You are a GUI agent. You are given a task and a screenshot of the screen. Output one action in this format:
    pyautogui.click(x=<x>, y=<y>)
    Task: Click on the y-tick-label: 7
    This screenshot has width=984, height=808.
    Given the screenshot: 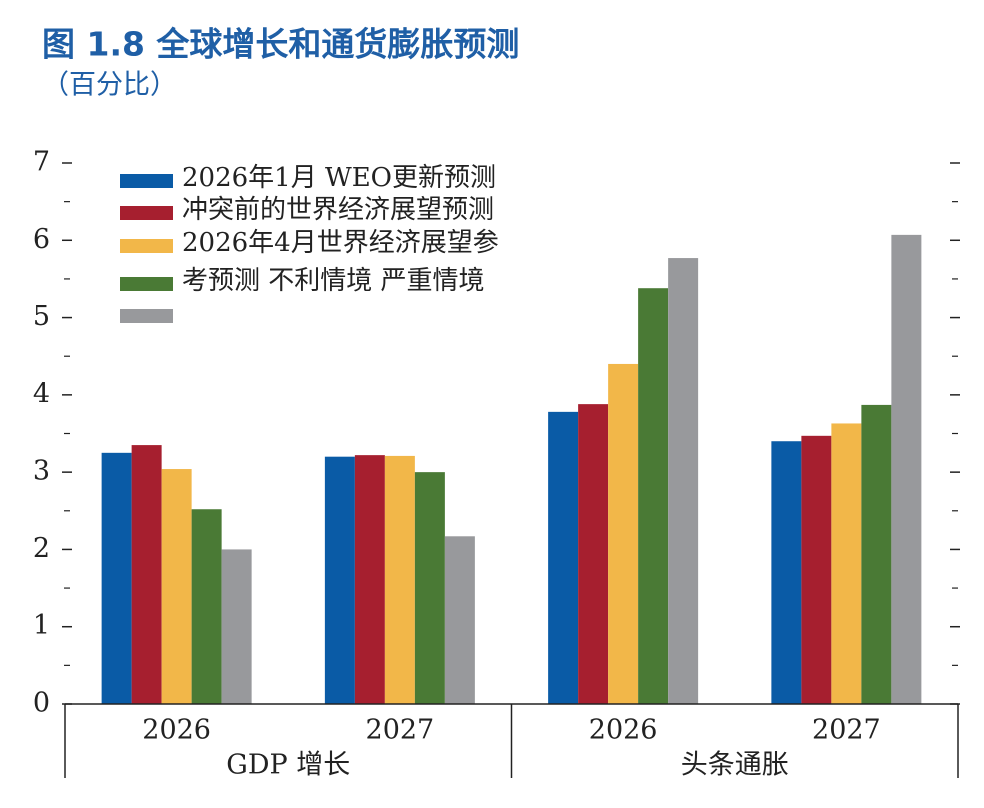 What is the action you would take?
    pyautogui.click(x=41, y=162)
    